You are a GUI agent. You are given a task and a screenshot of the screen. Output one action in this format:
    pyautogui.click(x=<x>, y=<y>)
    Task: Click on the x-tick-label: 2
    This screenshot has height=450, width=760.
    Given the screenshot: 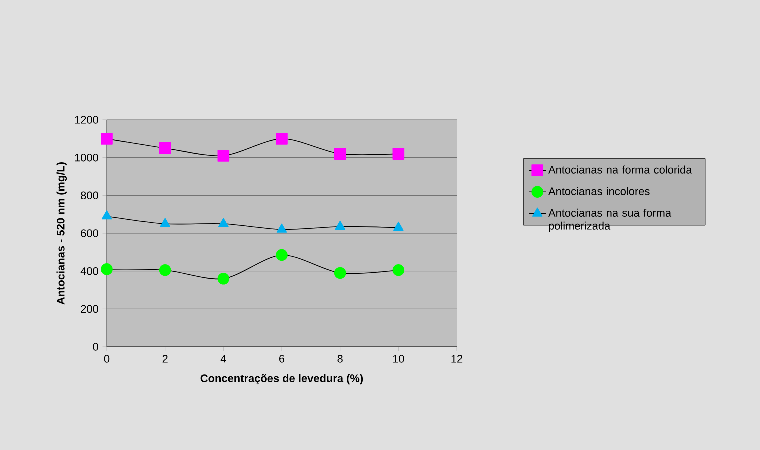 What is the action you would take?
    pyautogui.click(x=165, y=359)
    